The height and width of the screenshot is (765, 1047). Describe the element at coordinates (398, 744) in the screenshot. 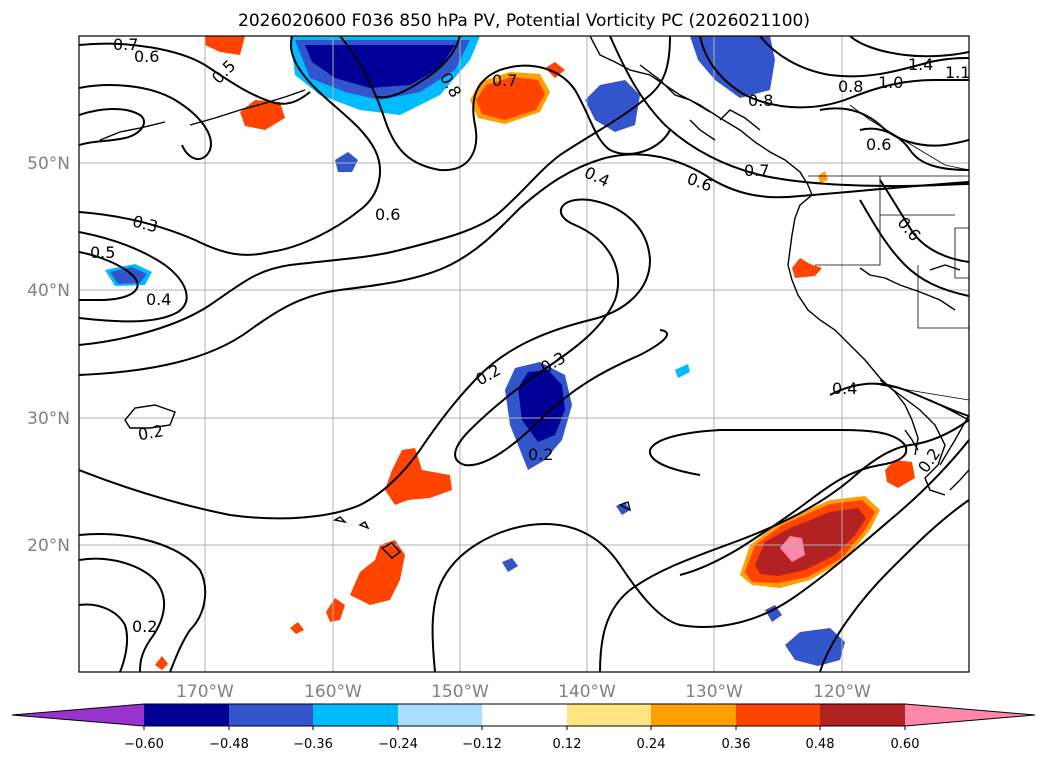

I see `colorbar-tick-label: −0.24` at that location.